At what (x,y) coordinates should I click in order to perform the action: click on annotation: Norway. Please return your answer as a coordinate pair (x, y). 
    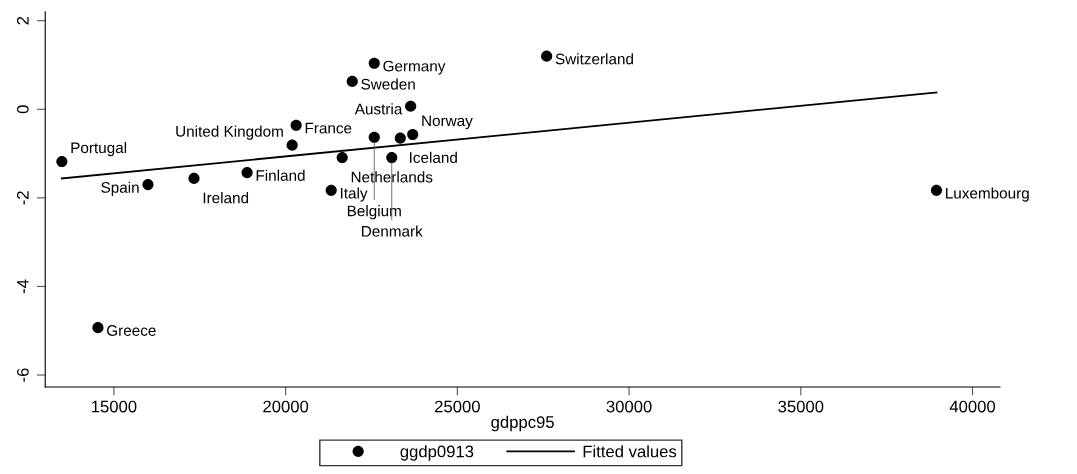
    Looking at the image, I should click on (447, 122).